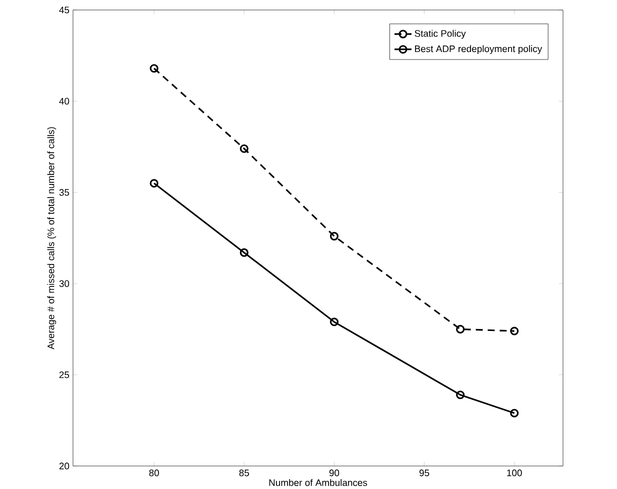 The height and width of the screenshot is (489, 617). I want to click on x-axis-title: Number of Ambulances, so click(318, 482).